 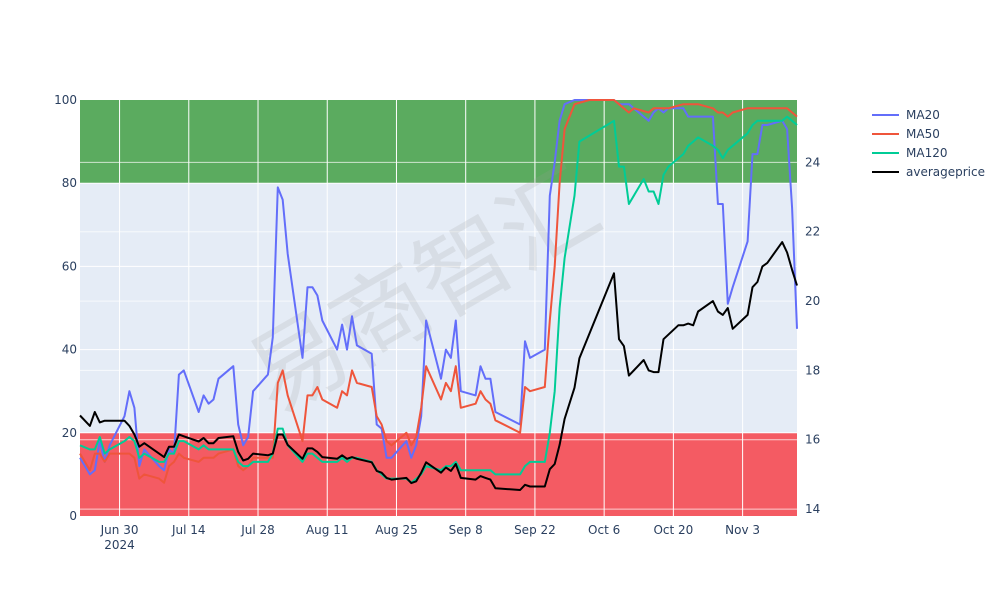 What do you see at coordinates (812, 301) in the screenshot?
I see `right-tick-label: 20` at bounding box center [812, 301].